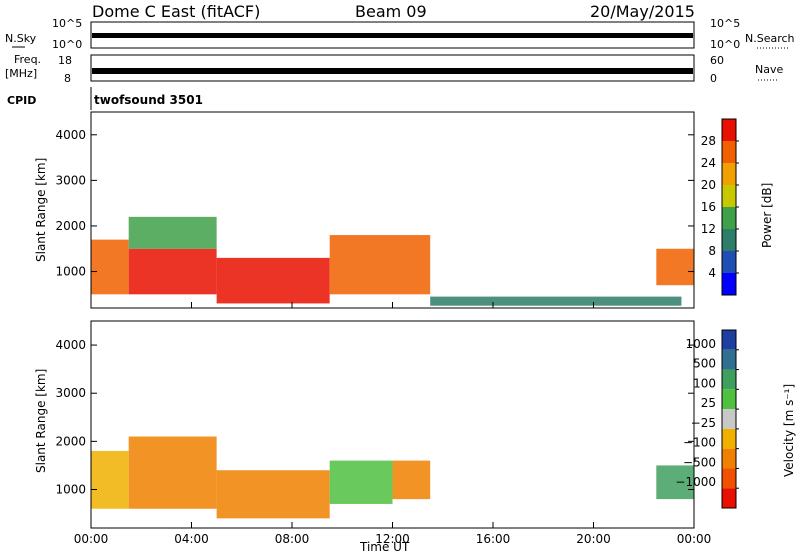 Image resolution: width=800 pixels, height=554 pixels. I want to click on freq-unit: [MHz], so click(21, 73).